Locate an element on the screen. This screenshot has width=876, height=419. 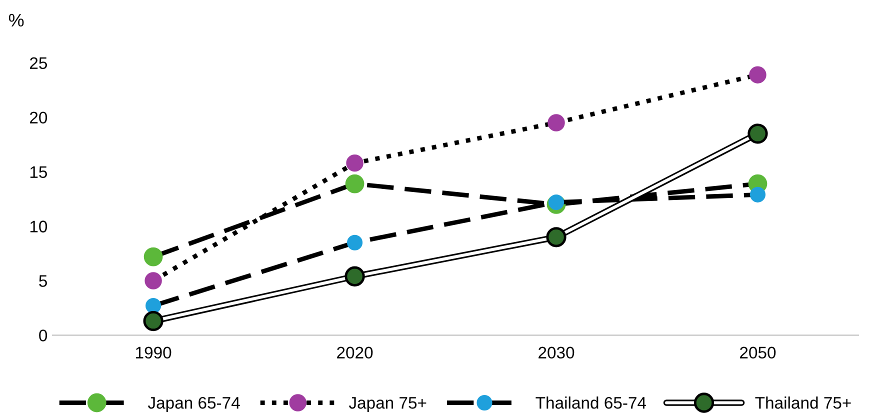
legend-label: Thailand 65-74 is located at coordinates (591, 402).